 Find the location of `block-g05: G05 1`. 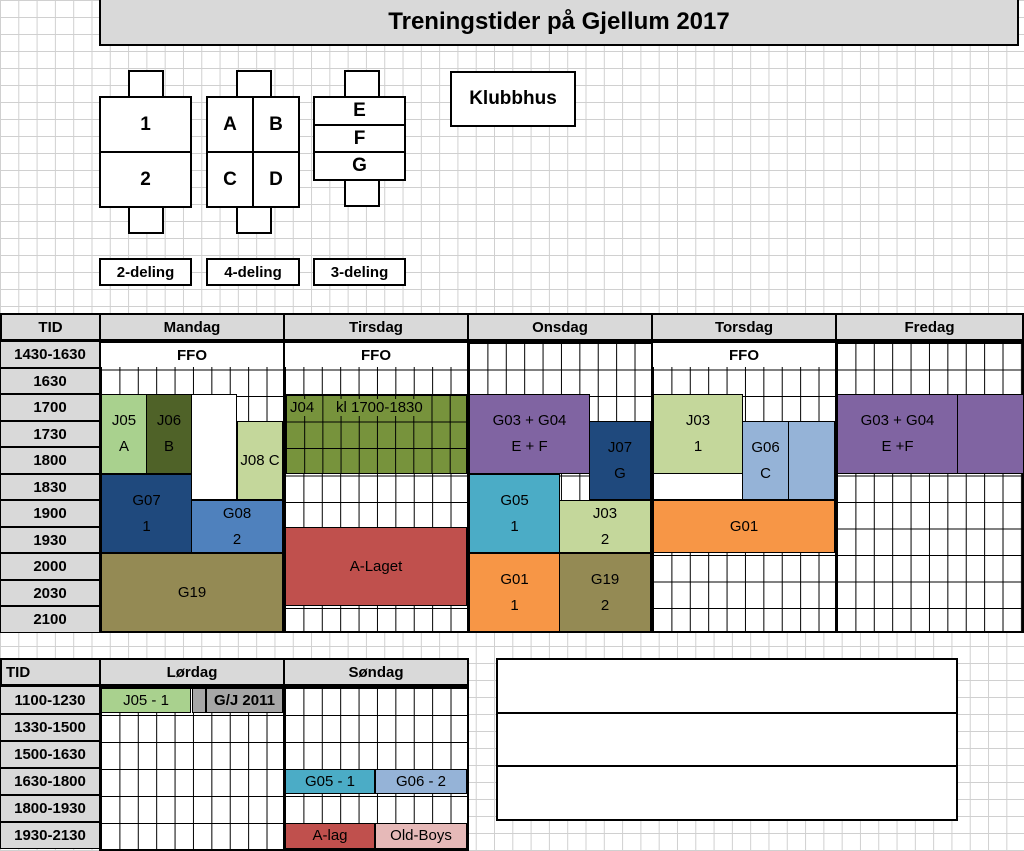

block-g05: G05 1 is located at coordinates (514, 513).